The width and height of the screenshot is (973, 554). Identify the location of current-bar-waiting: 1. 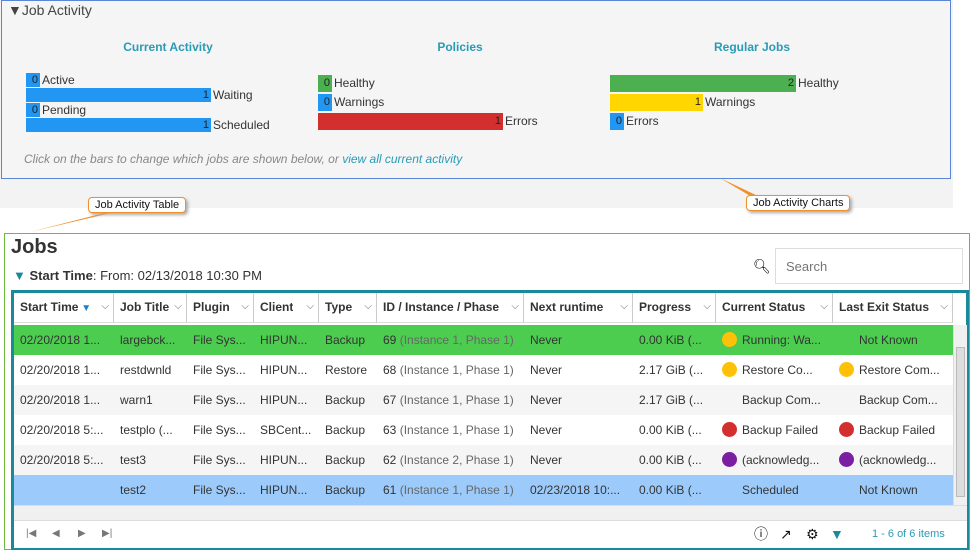
(118, 95).